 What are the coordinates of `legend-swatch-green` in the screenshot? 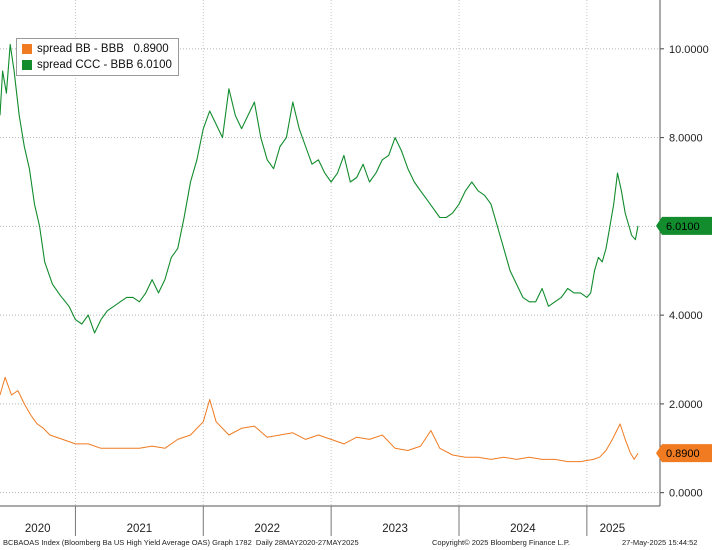 It's located at (27, 65).